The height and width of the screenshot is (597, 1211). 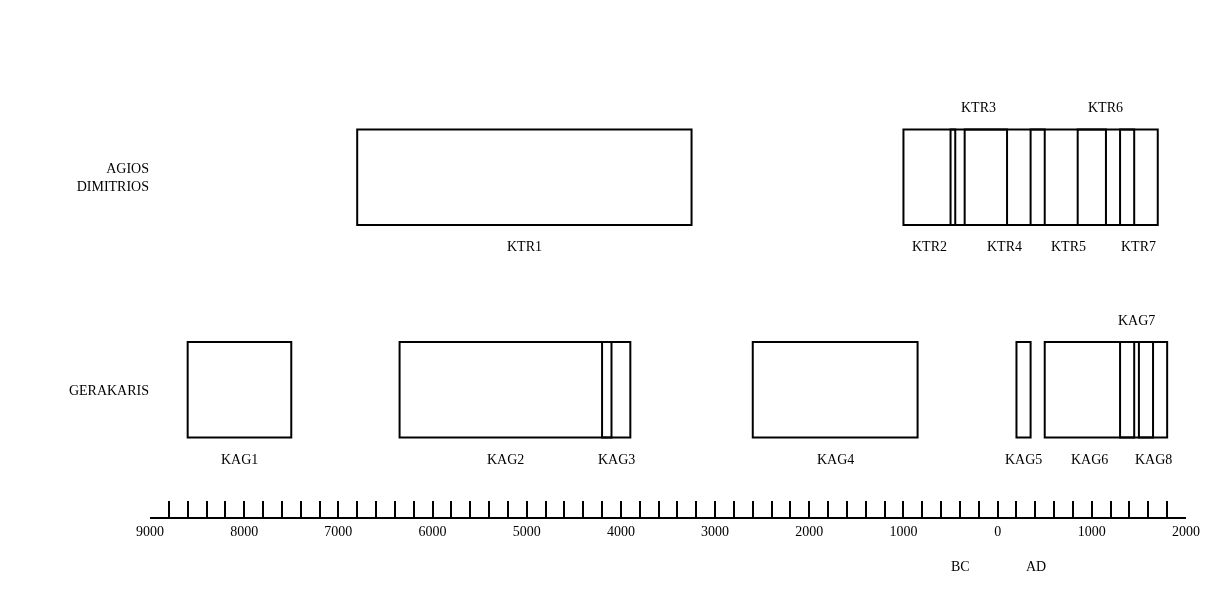 What do you see at coordinates (524, 246) in the screenshot?
I see `series-label: KTR1` at bounding box center [524, 246].